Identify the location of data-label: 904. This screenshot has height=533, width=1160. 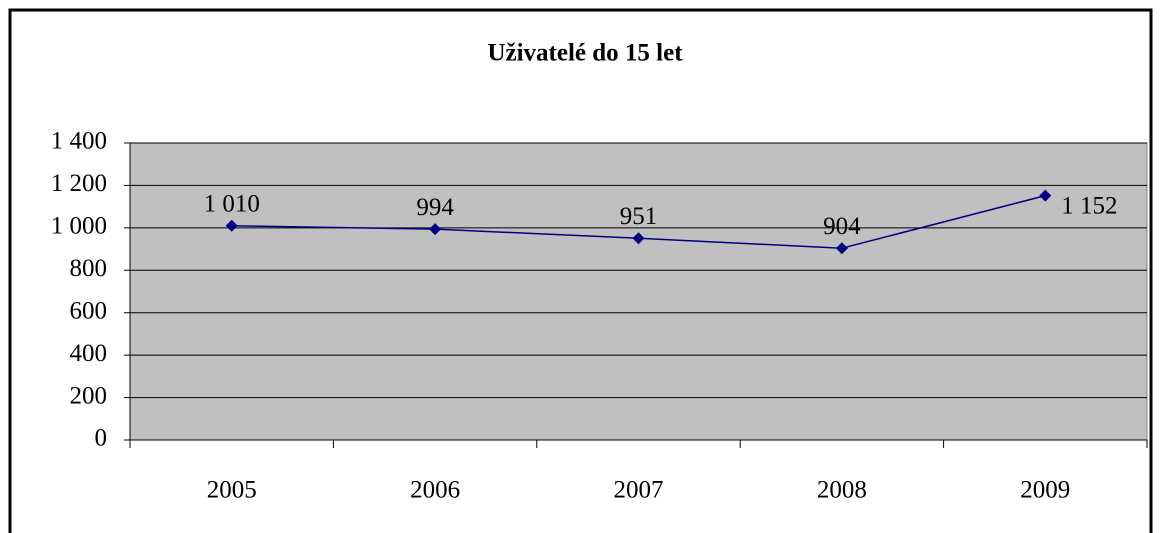
(842, 226).